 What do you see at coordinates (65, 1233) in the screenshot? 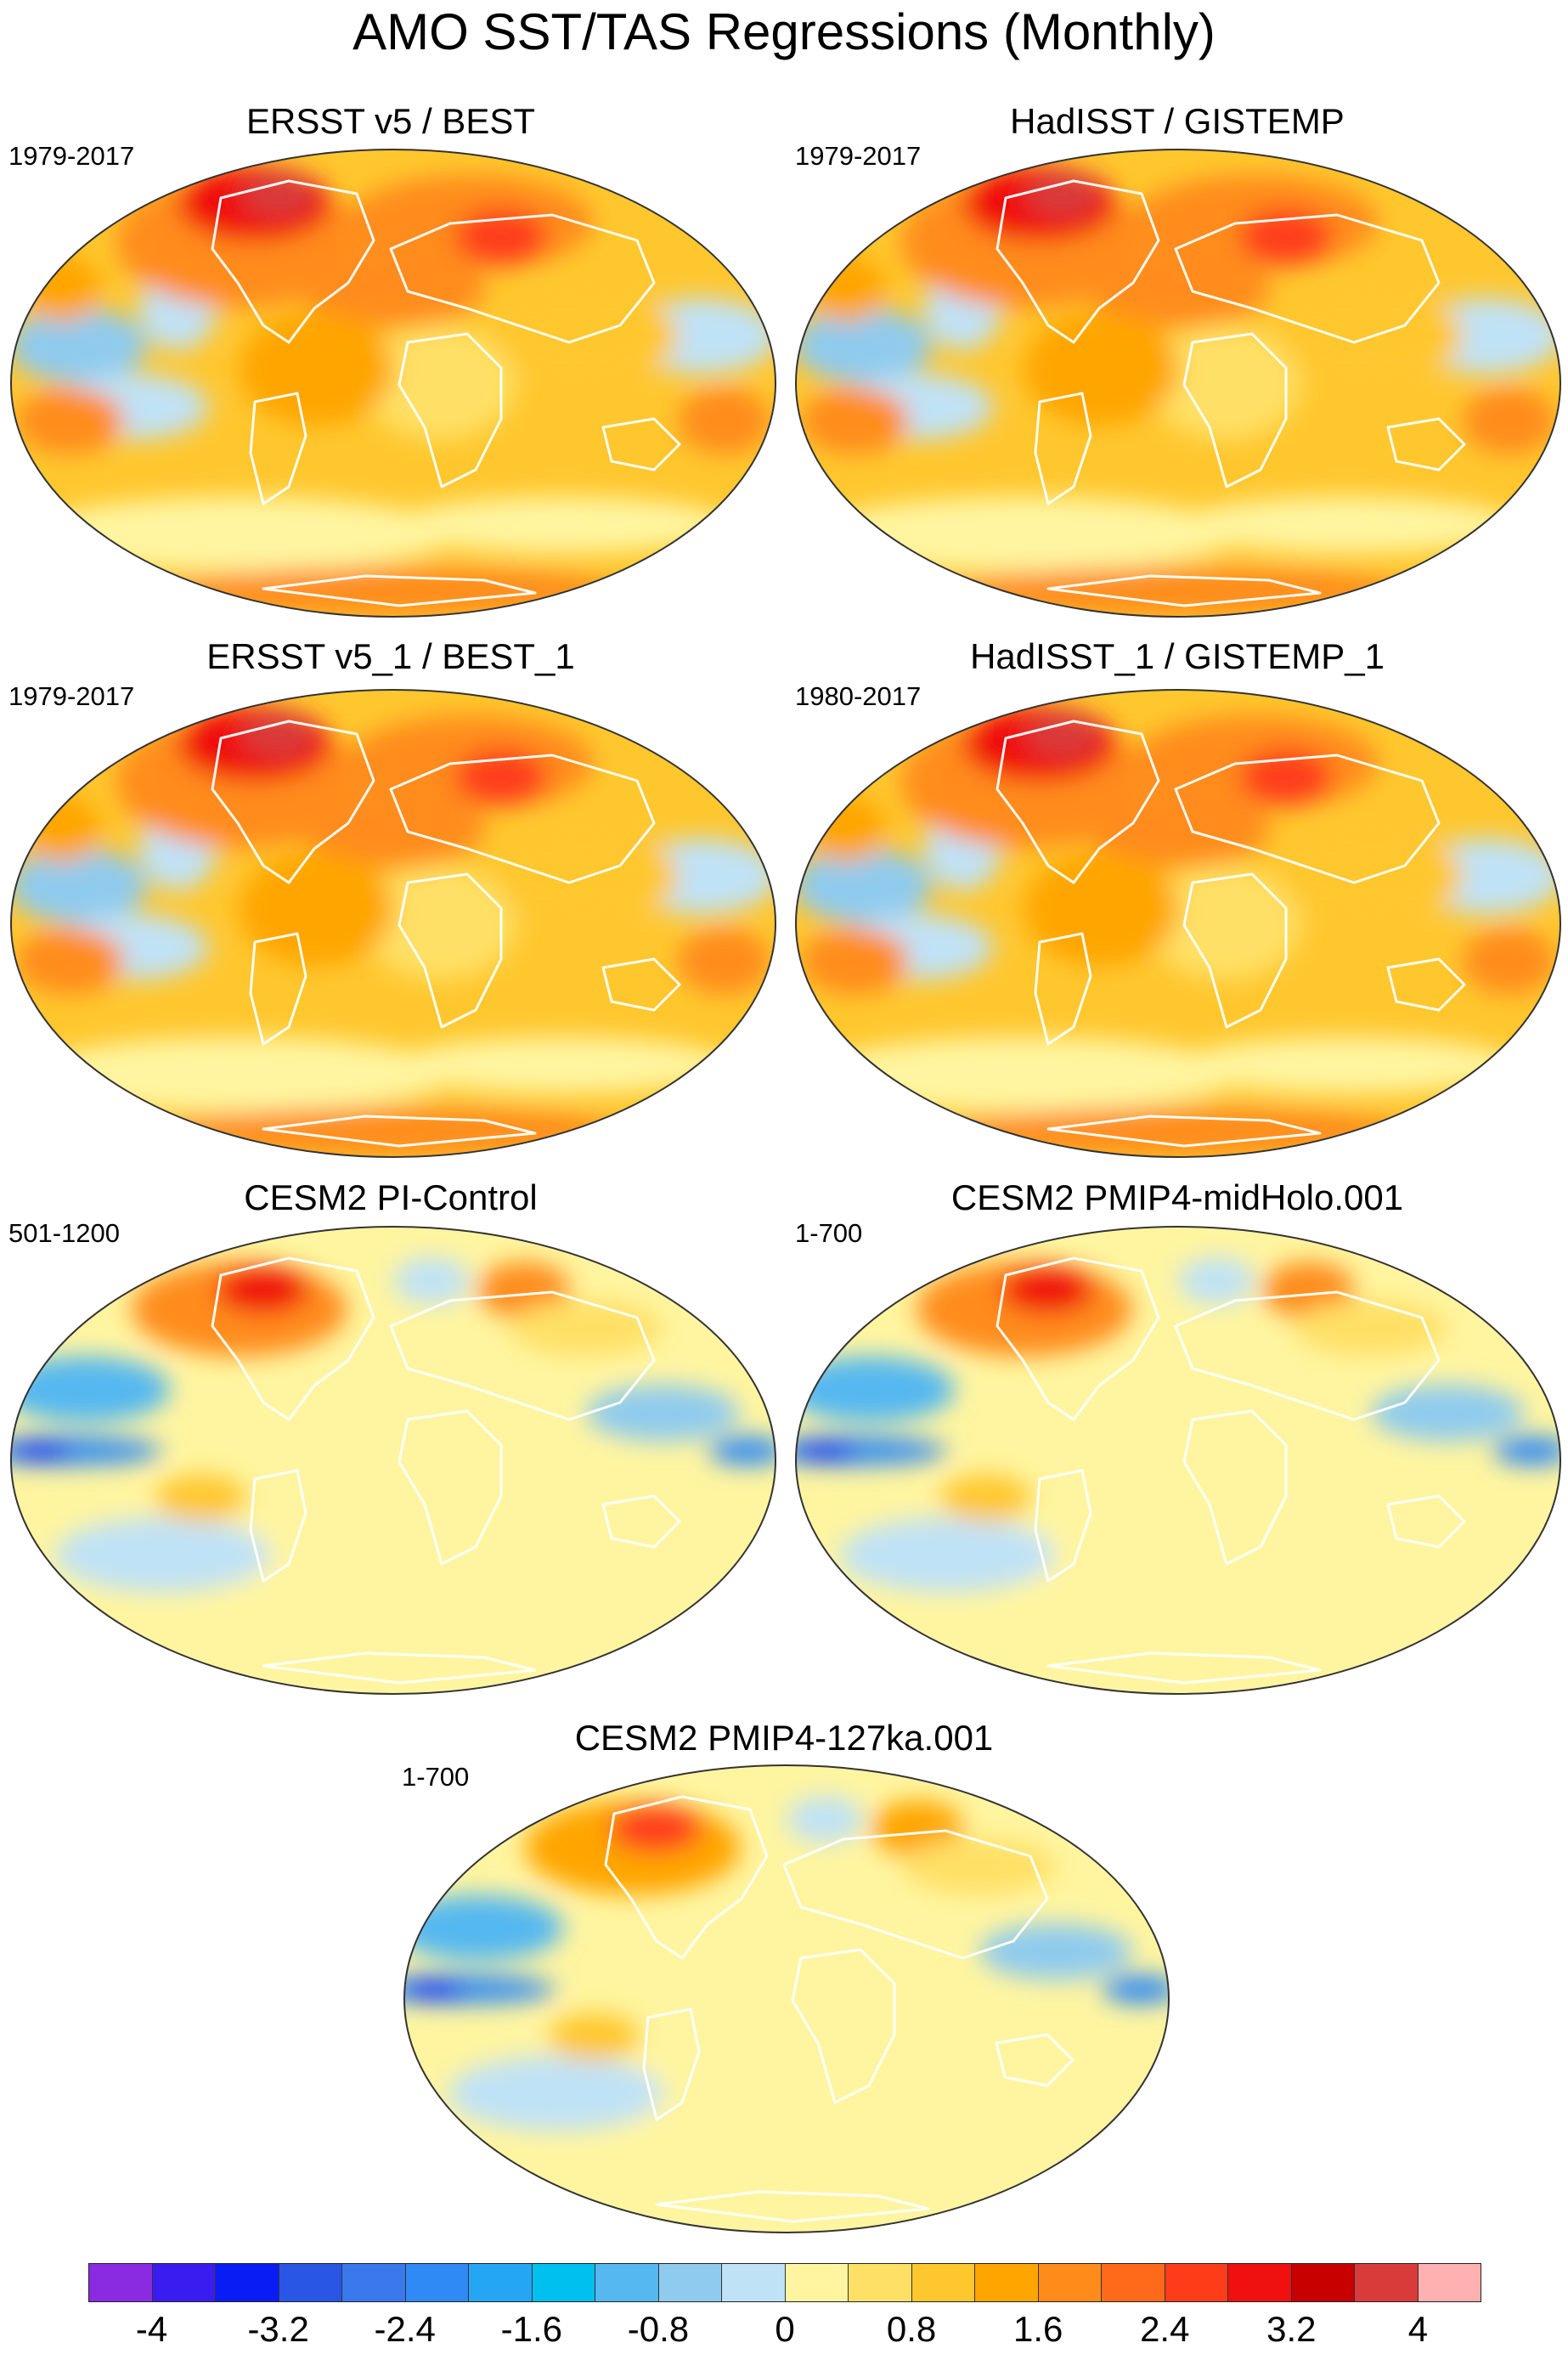
I see `panel-period: 501-1200` at bounding box center [65, 1233].